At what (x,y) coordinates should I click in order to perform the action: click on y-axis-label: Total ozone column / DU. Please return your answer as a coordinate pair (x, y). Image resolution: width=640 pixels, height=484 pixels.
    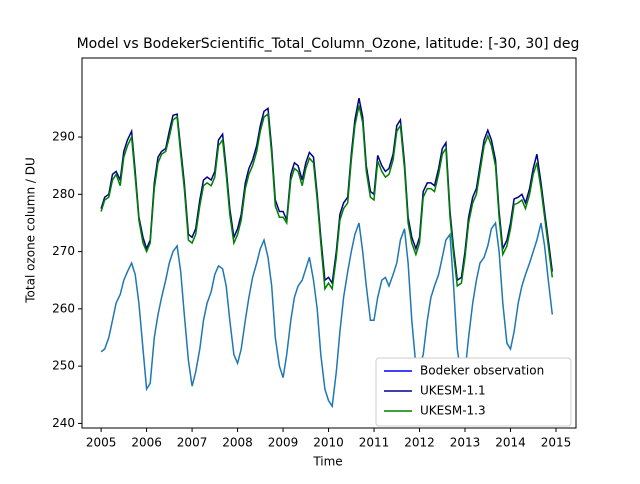
    Looking at the image, I should click on (31, 230).